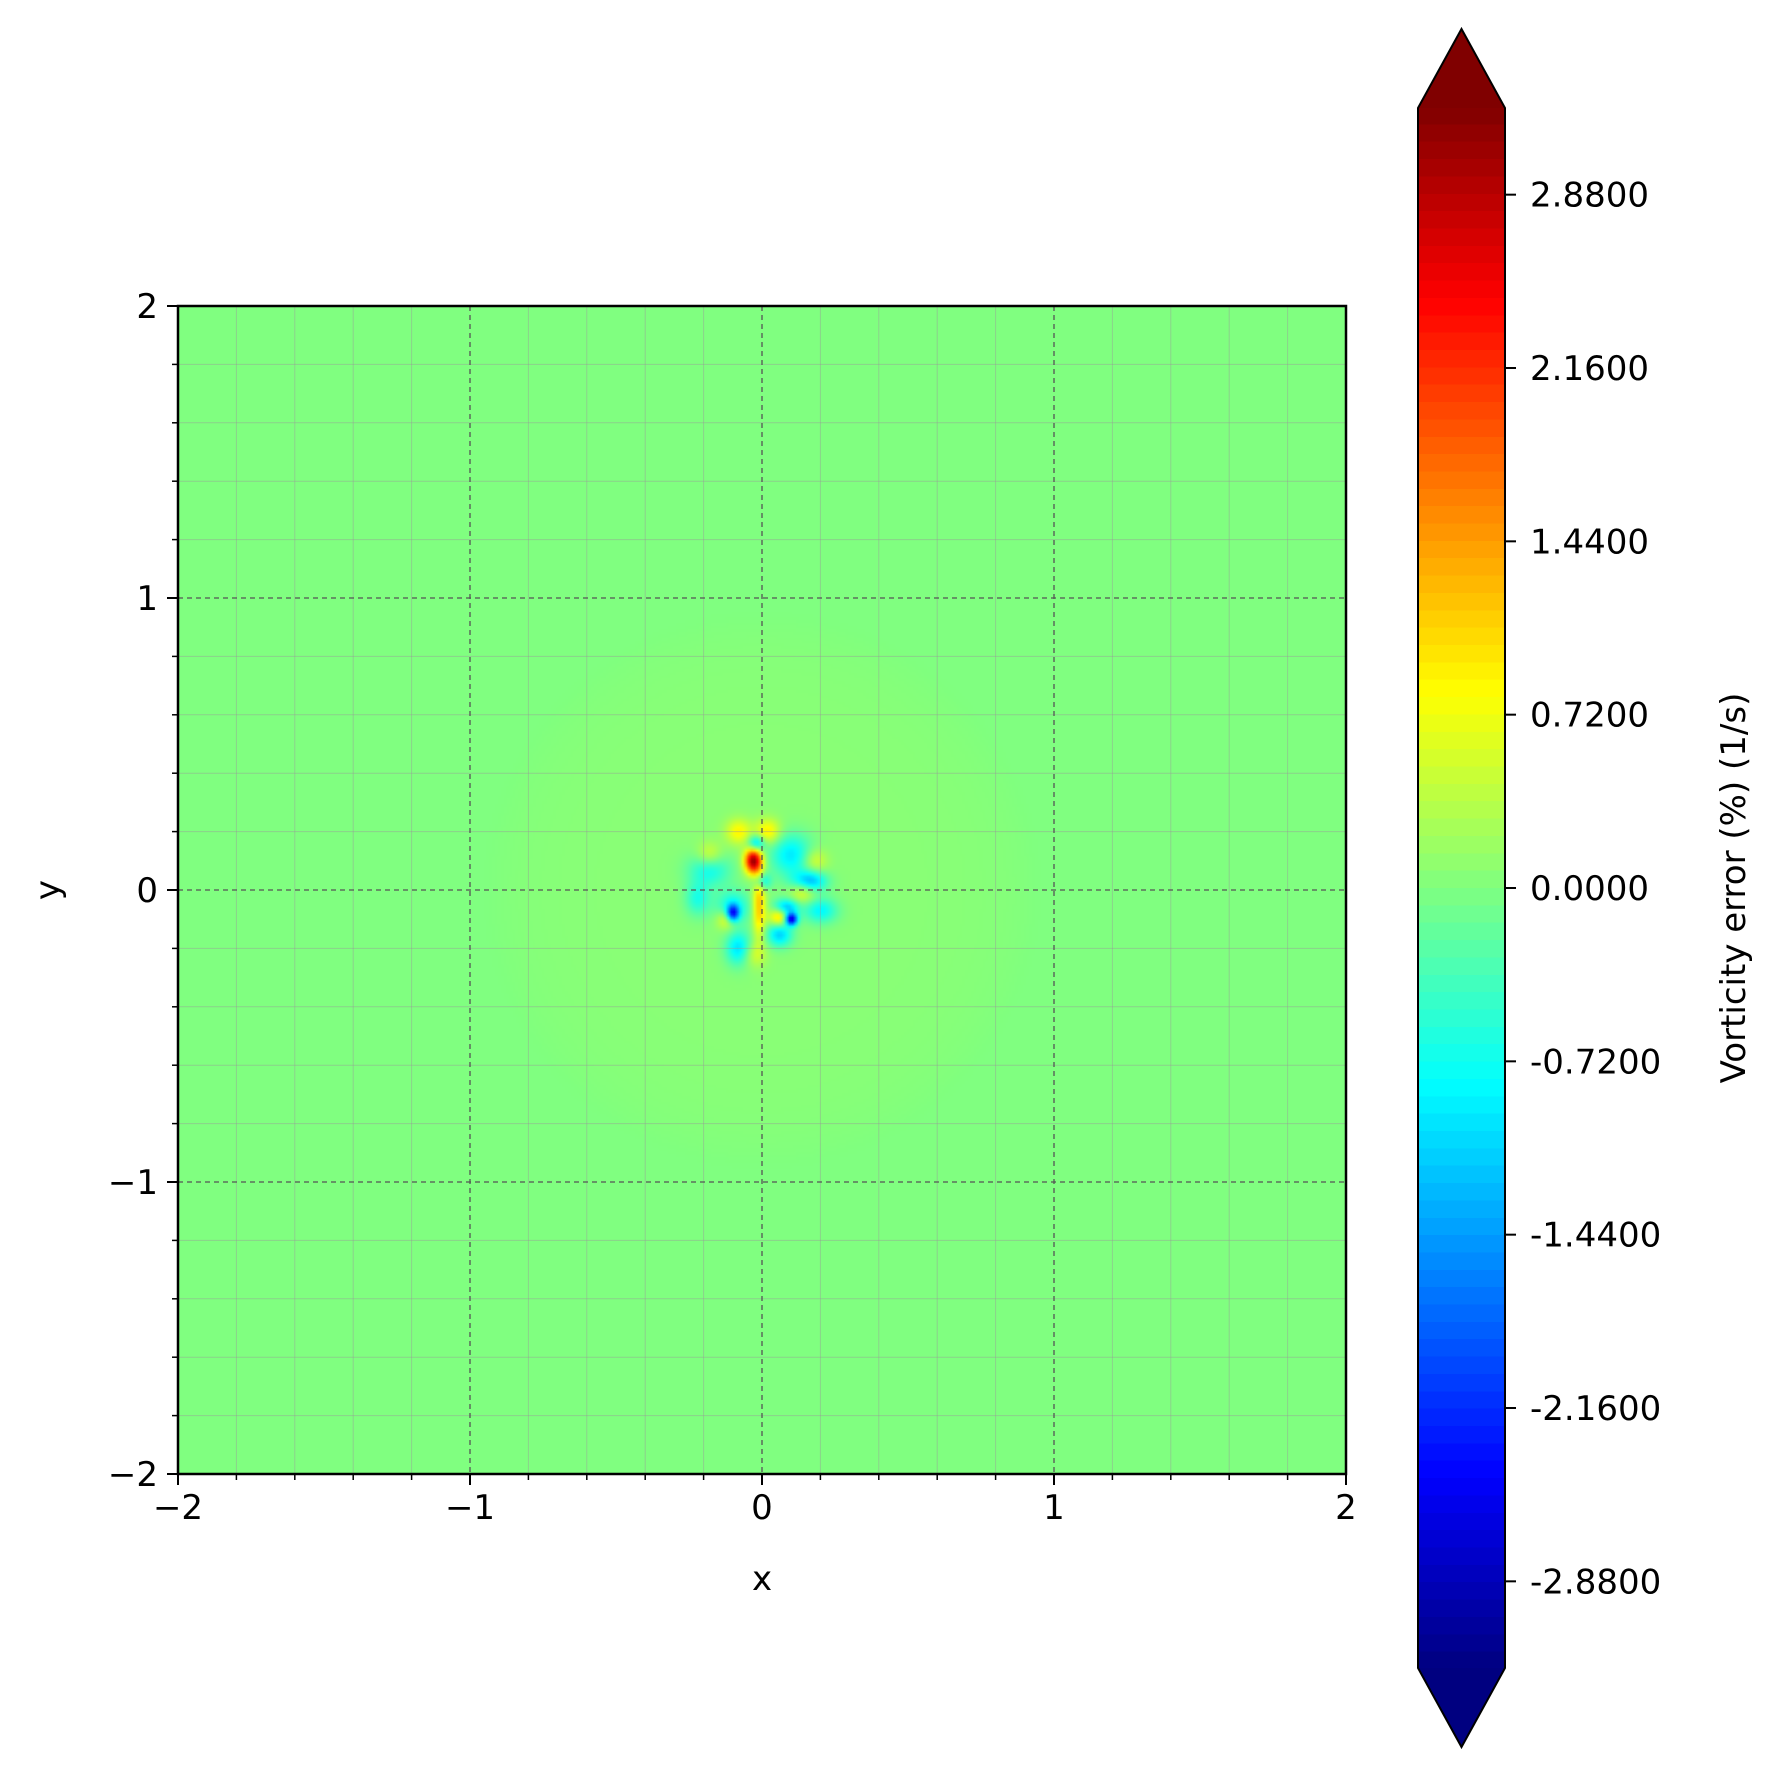  I want to click on x-axis-label: x, so click(762, 1579).